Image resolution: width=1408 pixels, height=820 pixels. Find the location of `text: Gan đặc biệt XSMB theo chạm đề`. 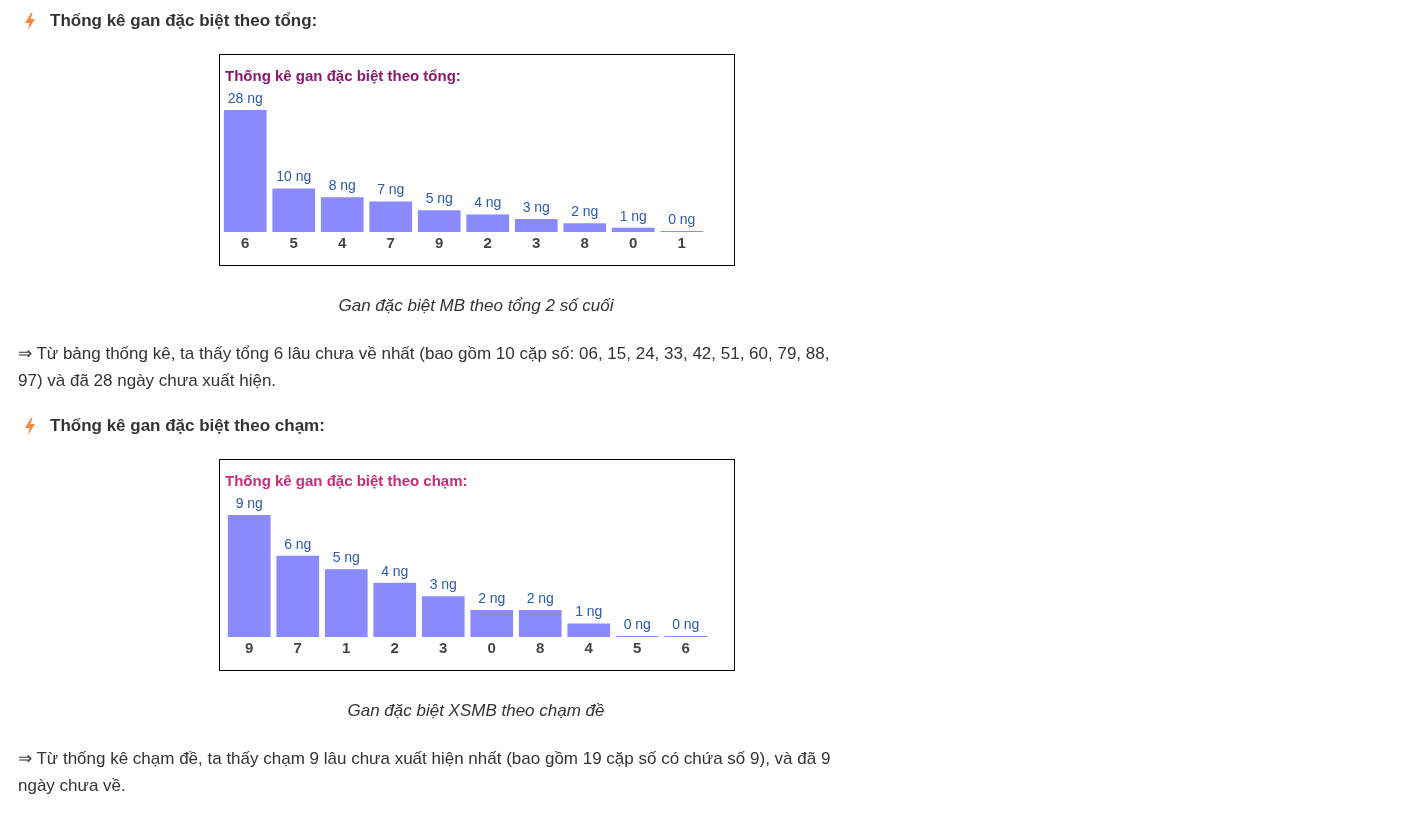

text: Gan đặc biệt XSMB theo chạm đề is located at coordinates (476, 711).